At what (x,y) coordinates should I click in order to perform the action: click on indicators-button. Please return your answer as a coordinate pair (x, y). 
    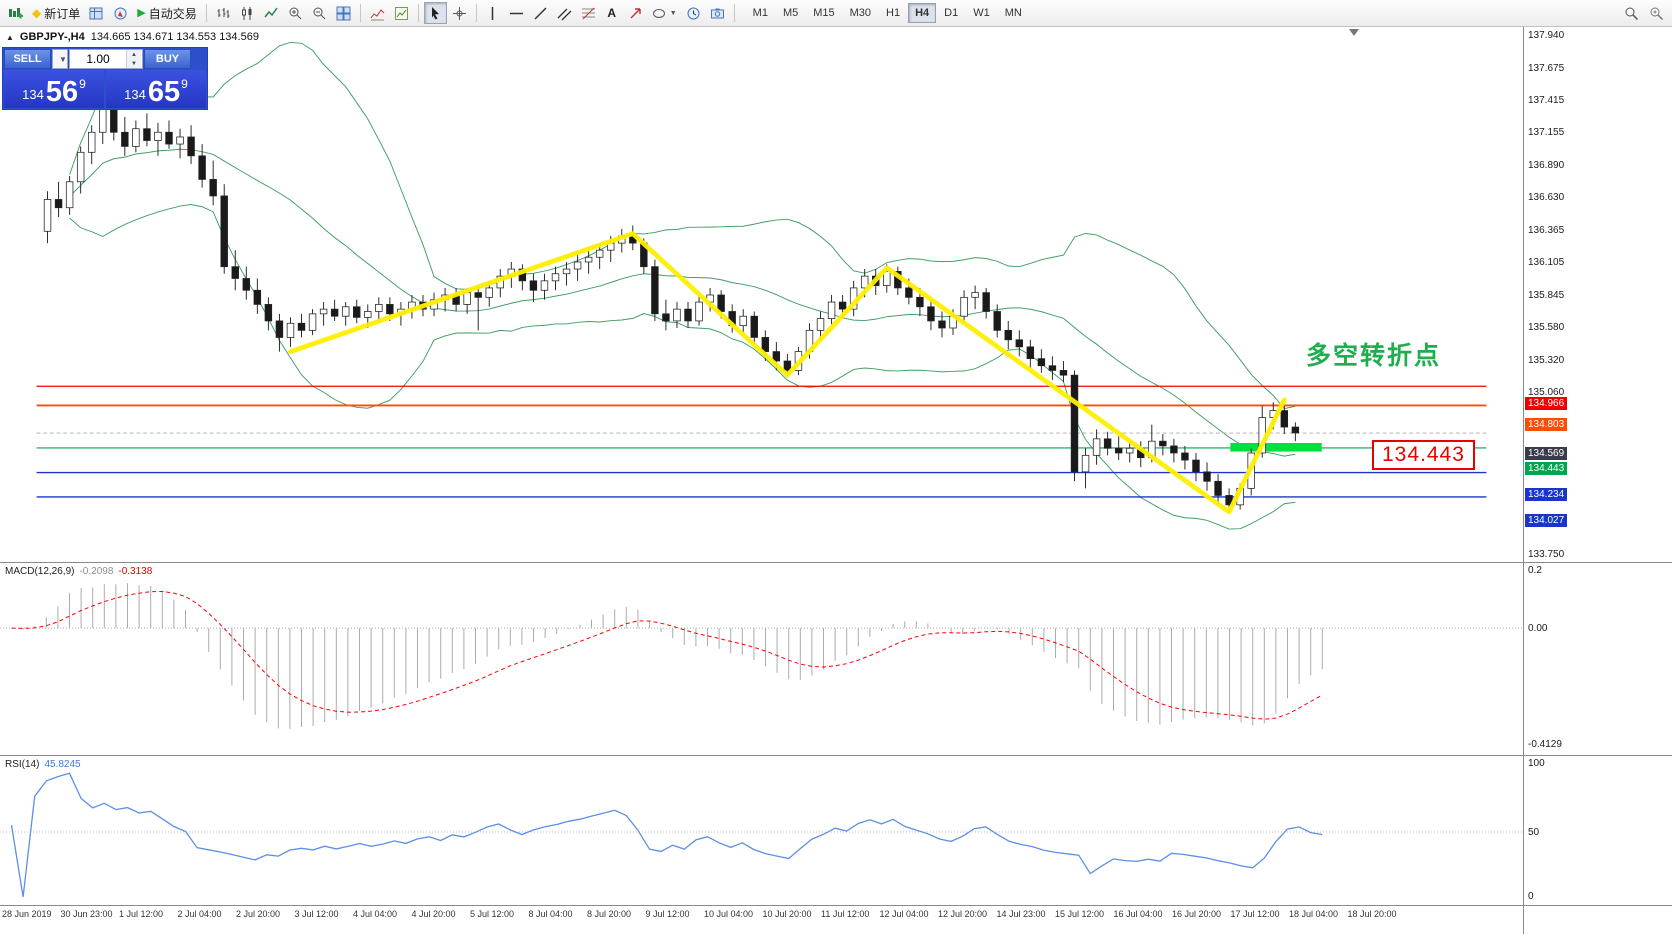
    Looking at the image, I should click on (377, 13).